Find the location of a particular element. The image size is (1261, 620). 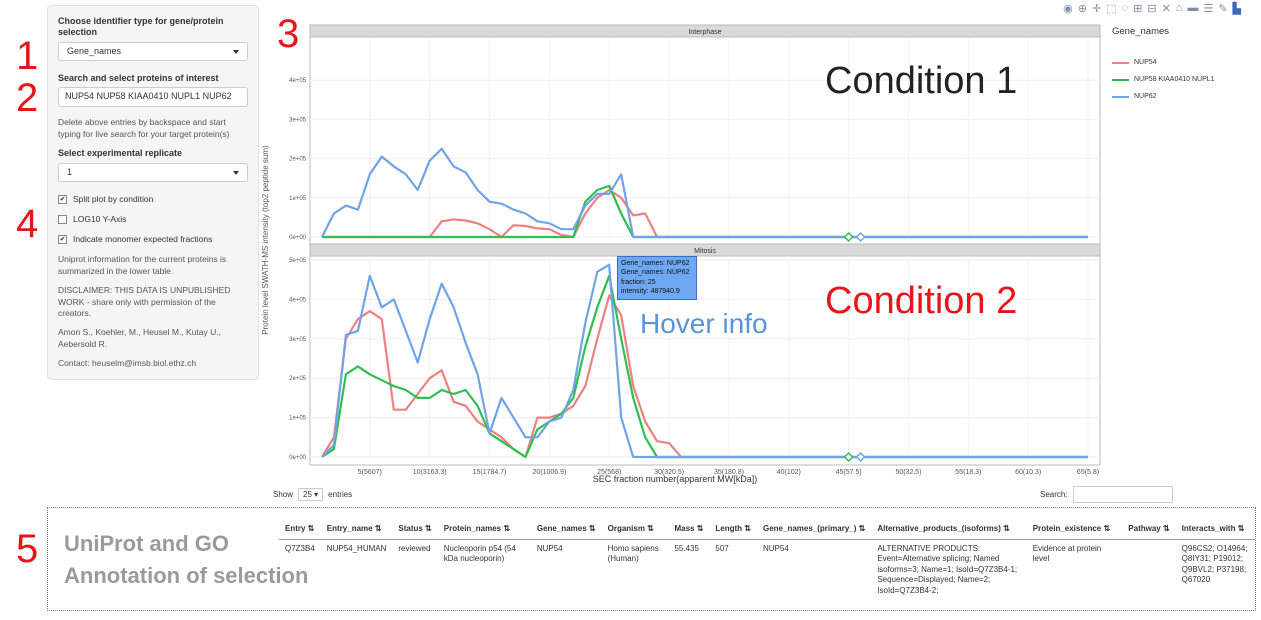

legend-item-nup54: NUP54 is located at coordinates (1163, 62).